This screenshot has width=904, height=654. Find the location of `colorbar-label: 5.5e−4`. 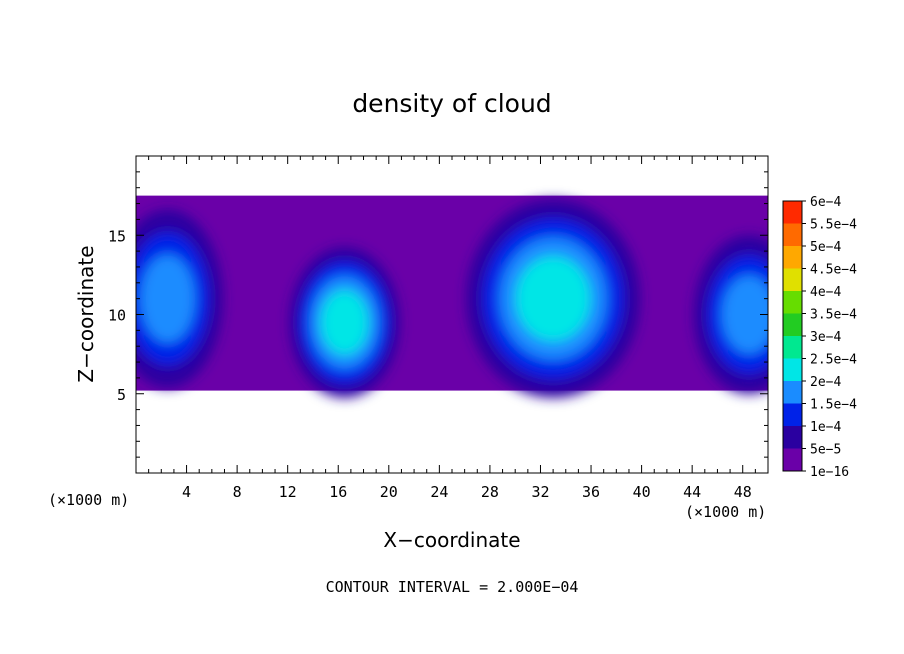

colorbar-label: 5.5e−4 is located at coordinates (833, 225).